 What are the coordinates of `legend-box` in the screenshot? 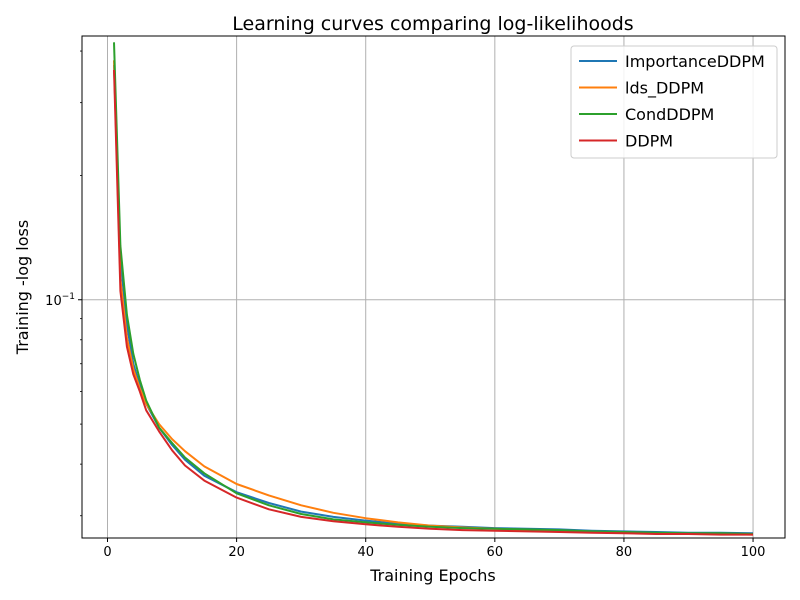 It's located at (674, 102).